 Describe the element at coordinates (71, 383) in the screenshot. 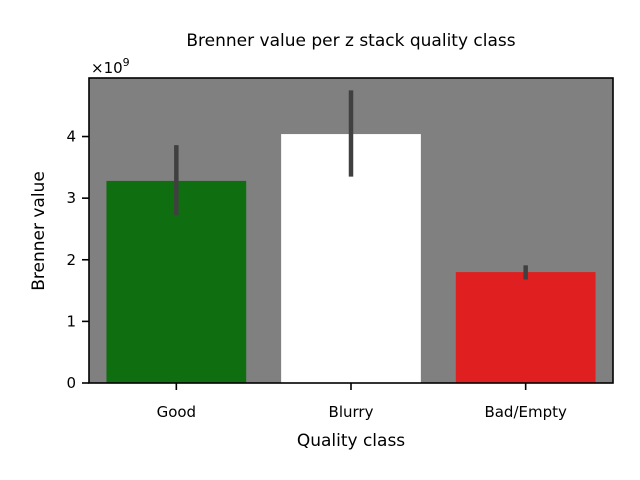

I see `y-tick-label: 0` at that location.